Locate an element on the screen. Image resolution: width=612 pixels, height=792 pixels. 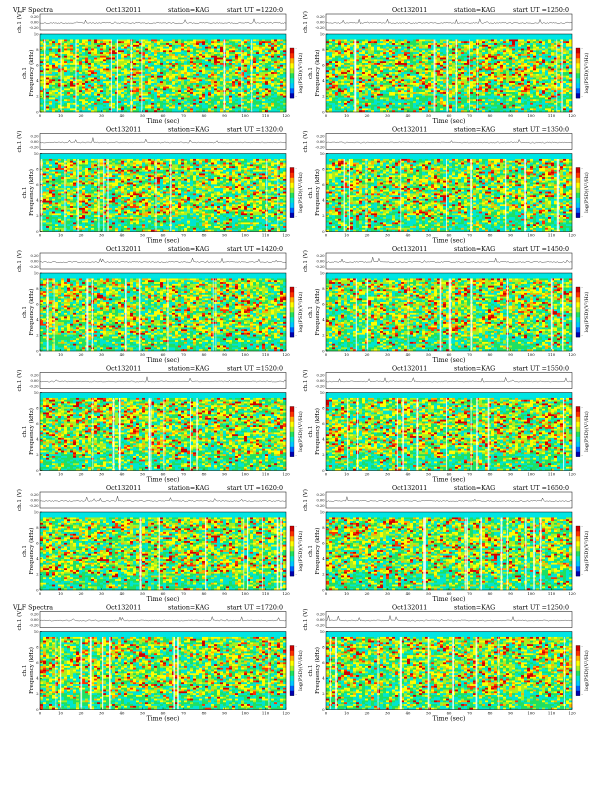
panel-start-time: start UT =1250:0 is located at coordinates (541, 10).